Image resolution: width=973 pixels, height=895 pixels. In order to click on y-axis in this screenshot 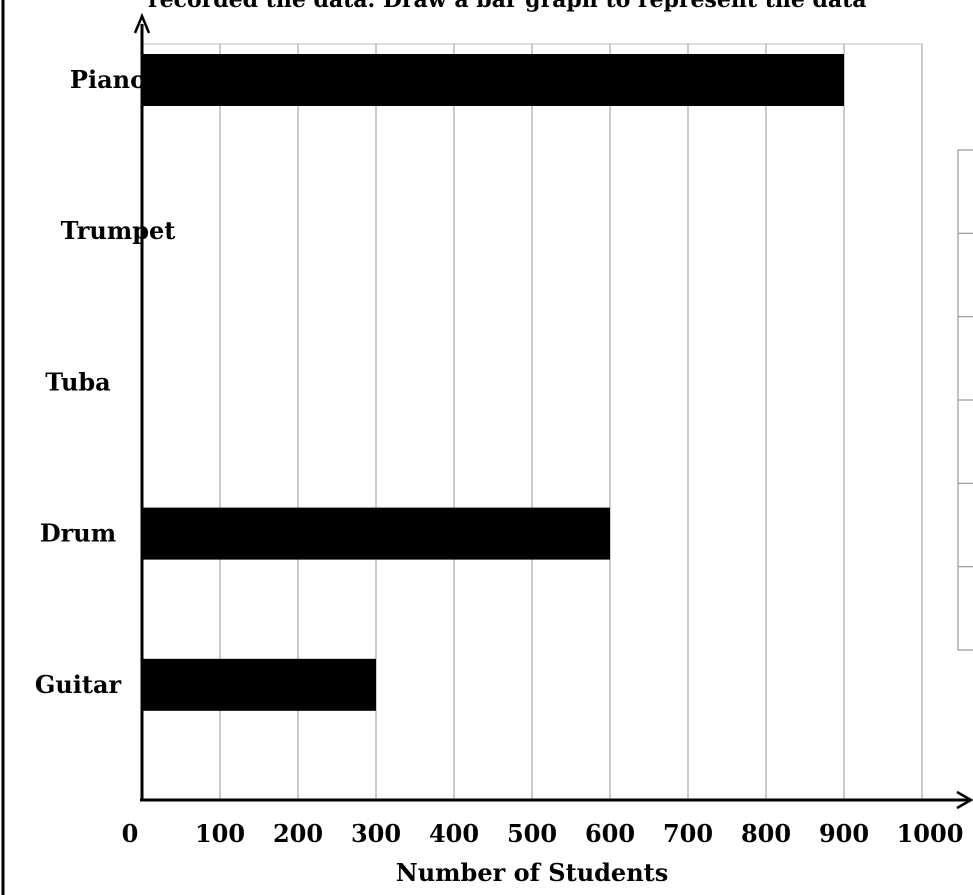, I will do `click(142, 406)`.